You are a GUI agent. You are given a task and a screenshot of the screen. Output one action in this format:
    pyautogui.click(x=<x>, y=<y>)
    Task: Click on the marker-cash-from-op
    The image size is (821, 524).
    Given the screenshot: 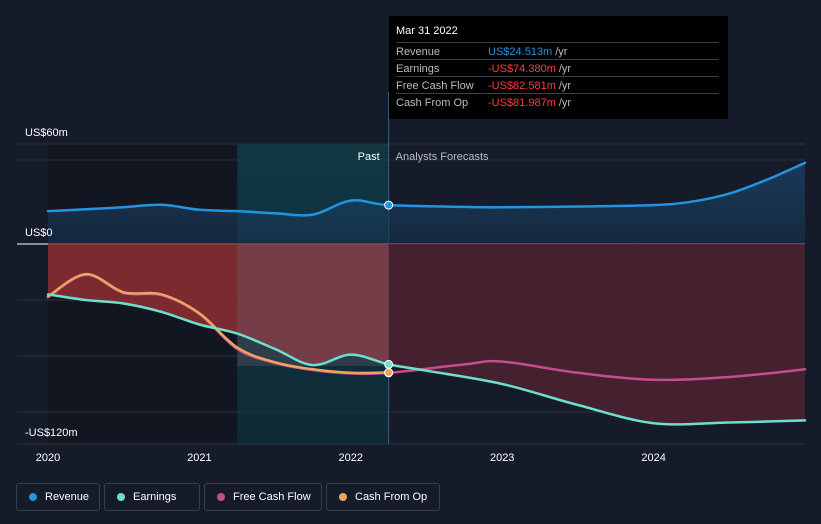 What is the action you would take?
    pyautogui.click(x=389, y=373)
    